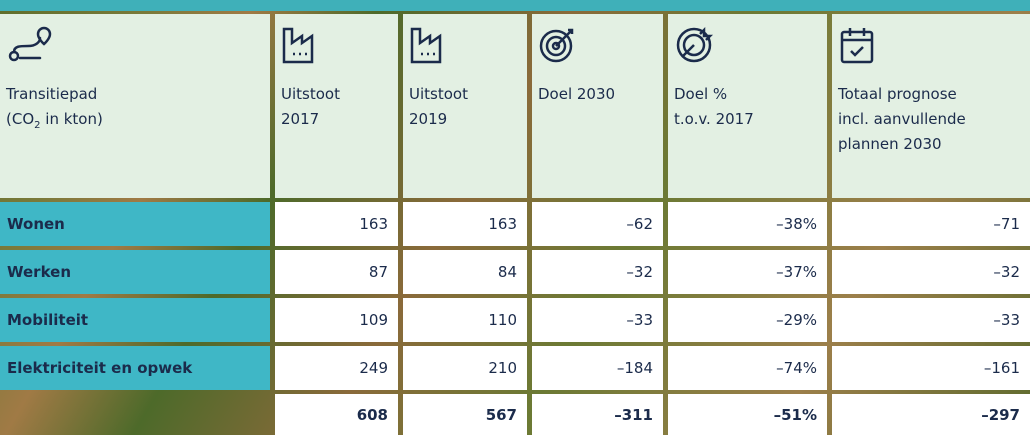  Describe the element at coordinates (336, 414) in the screenshot. I see `value-cell: 608` at that location.